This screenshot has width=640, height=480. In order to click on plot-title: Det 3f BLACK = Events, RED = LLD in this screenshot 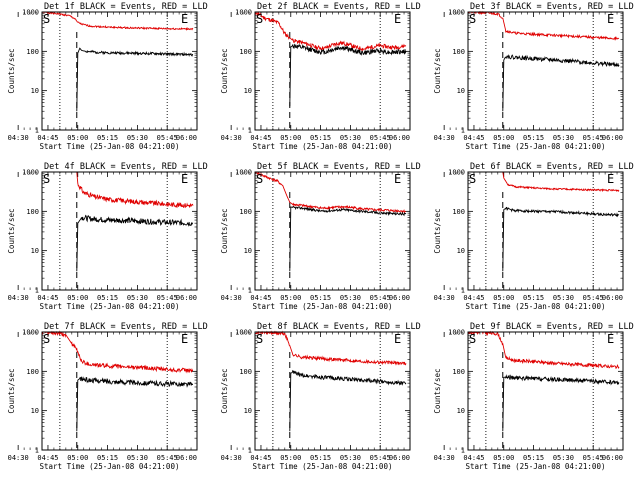, I will do `click(552, 7)`.